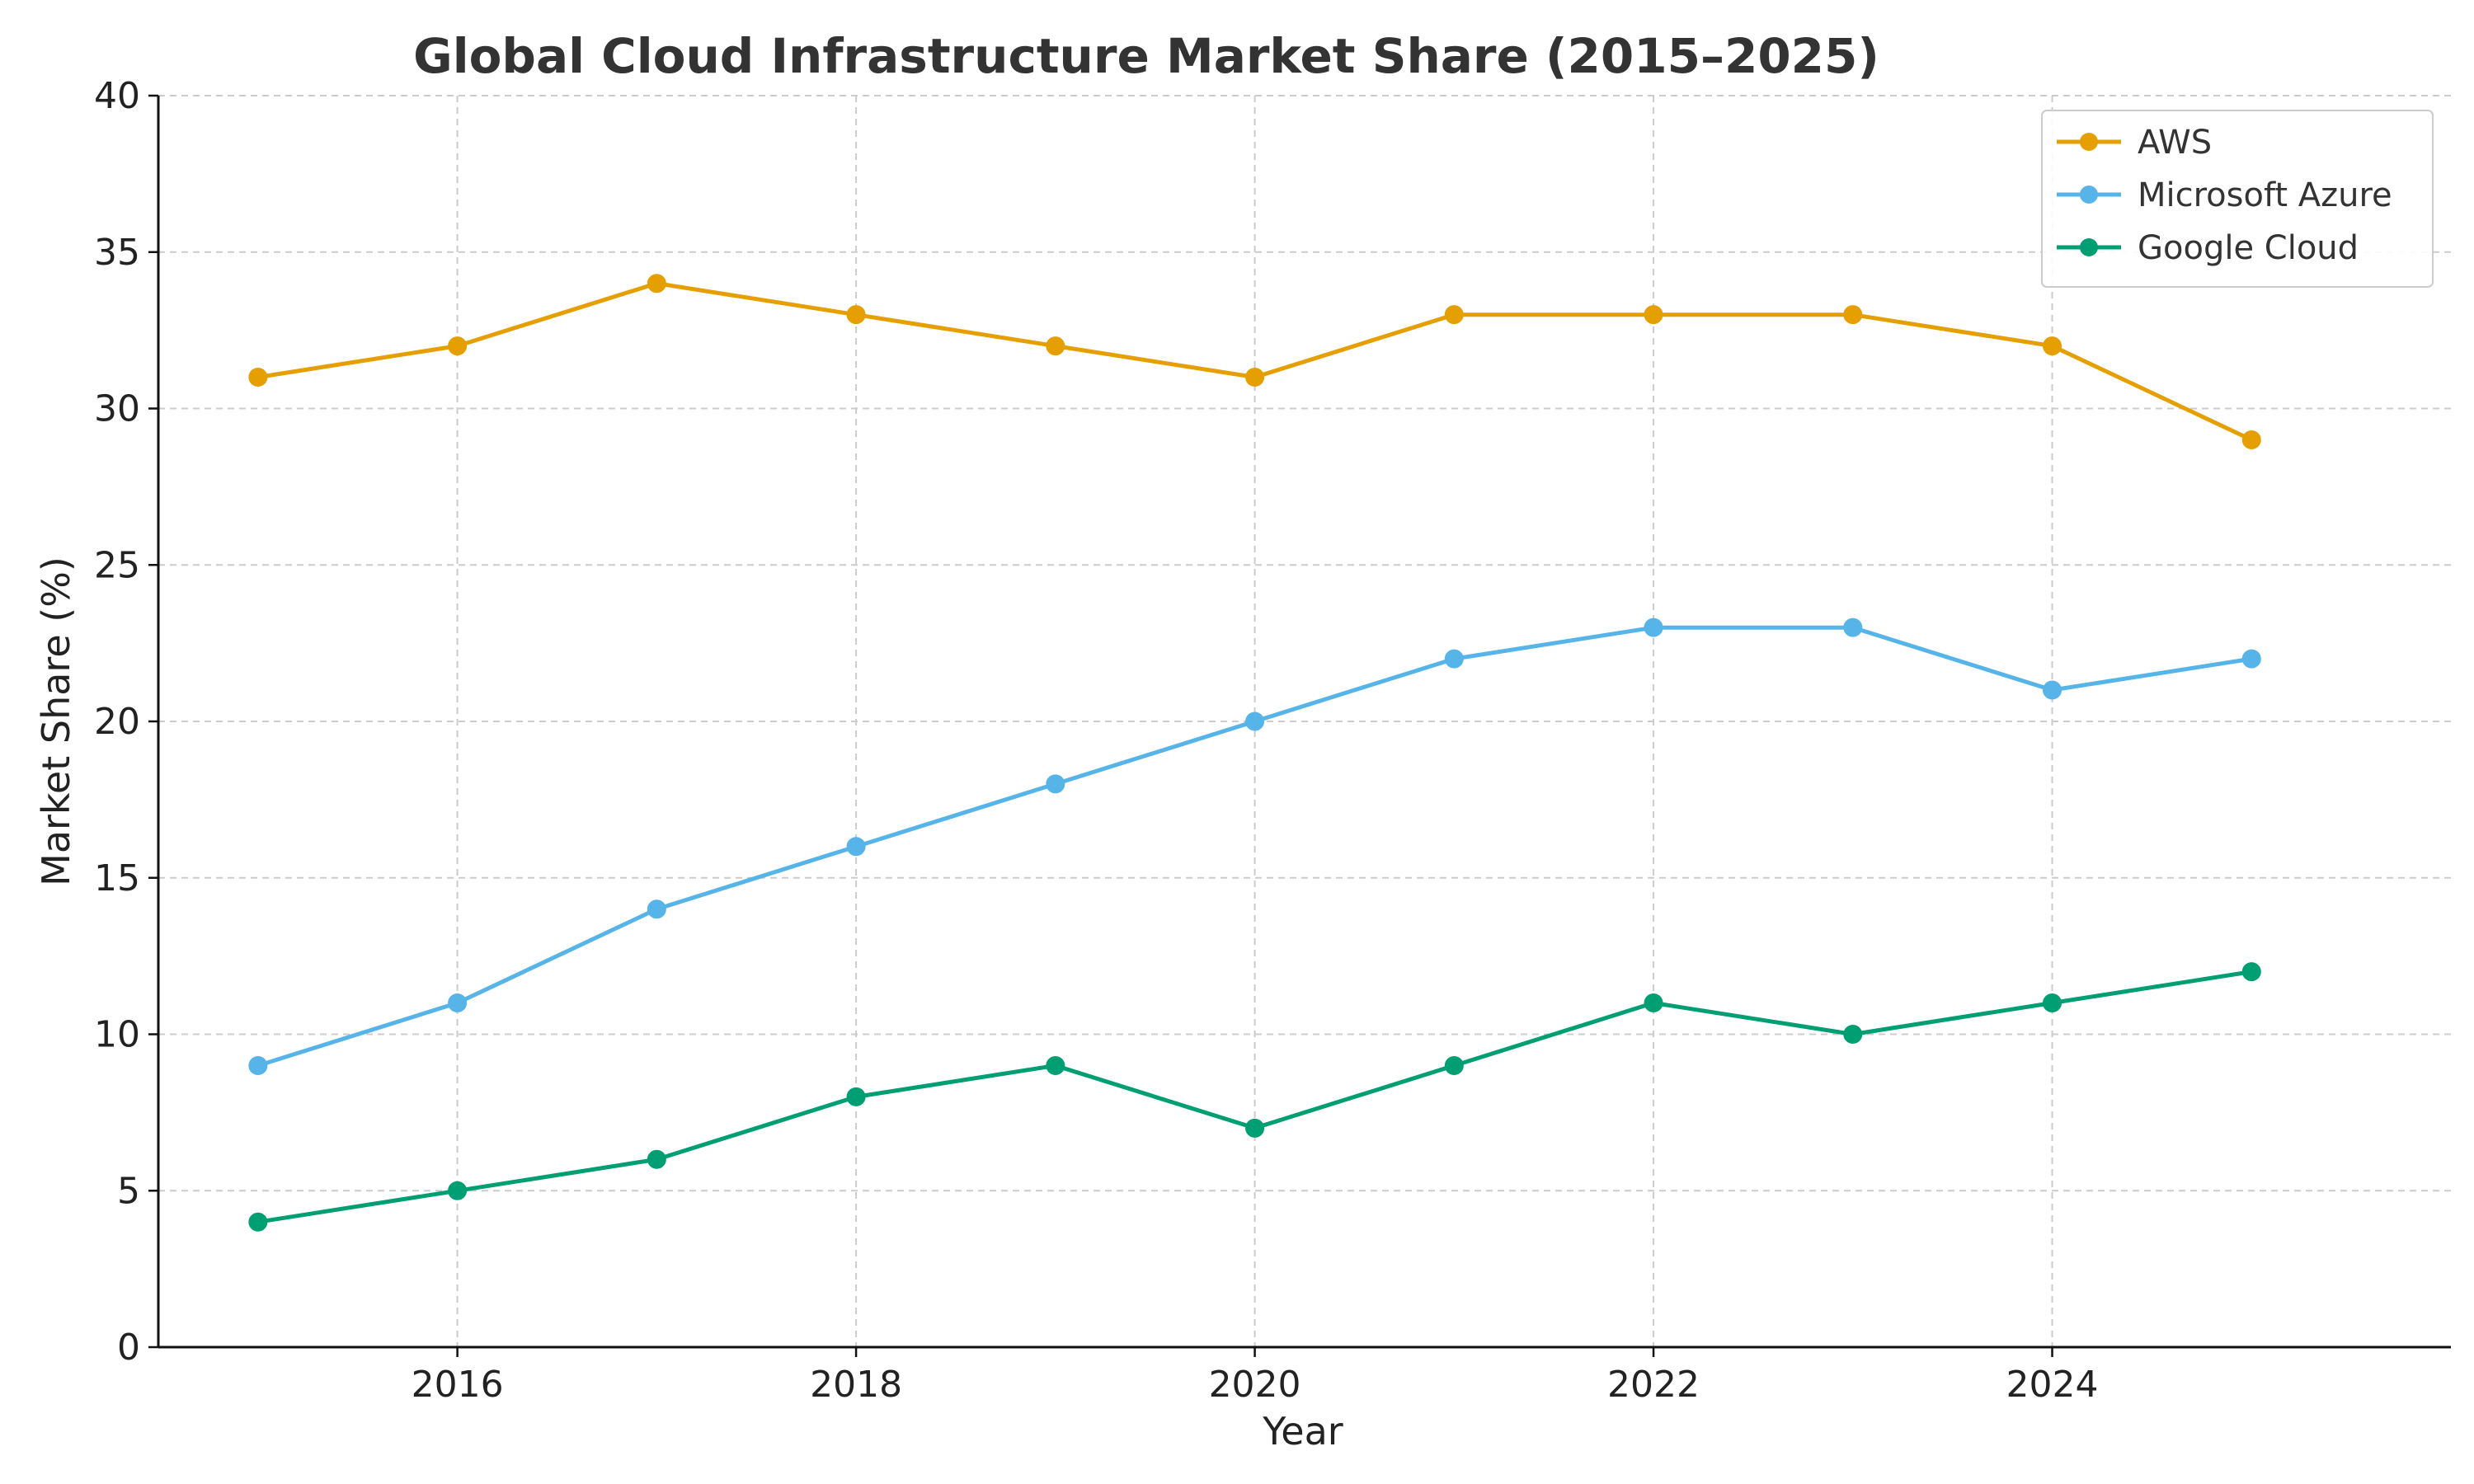  What do you see at coordinates (2175, 143) in the screenshot?
I see `legend-label: AWS` at bounding box center [2175, 143].